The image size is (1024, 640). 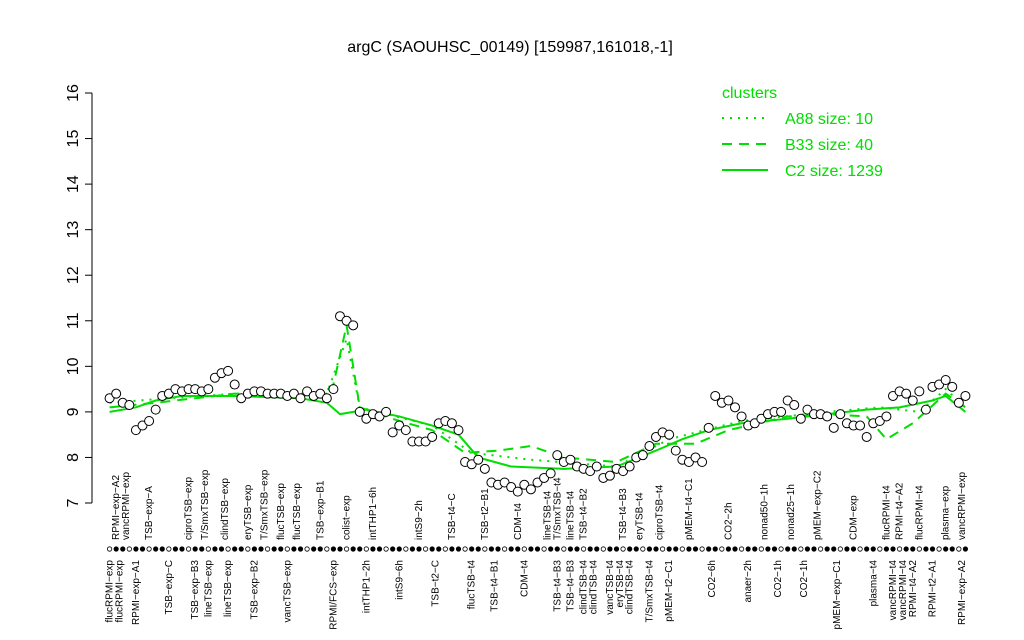 I want to click on y-tick-label: 8, so click(x=73, y=457).